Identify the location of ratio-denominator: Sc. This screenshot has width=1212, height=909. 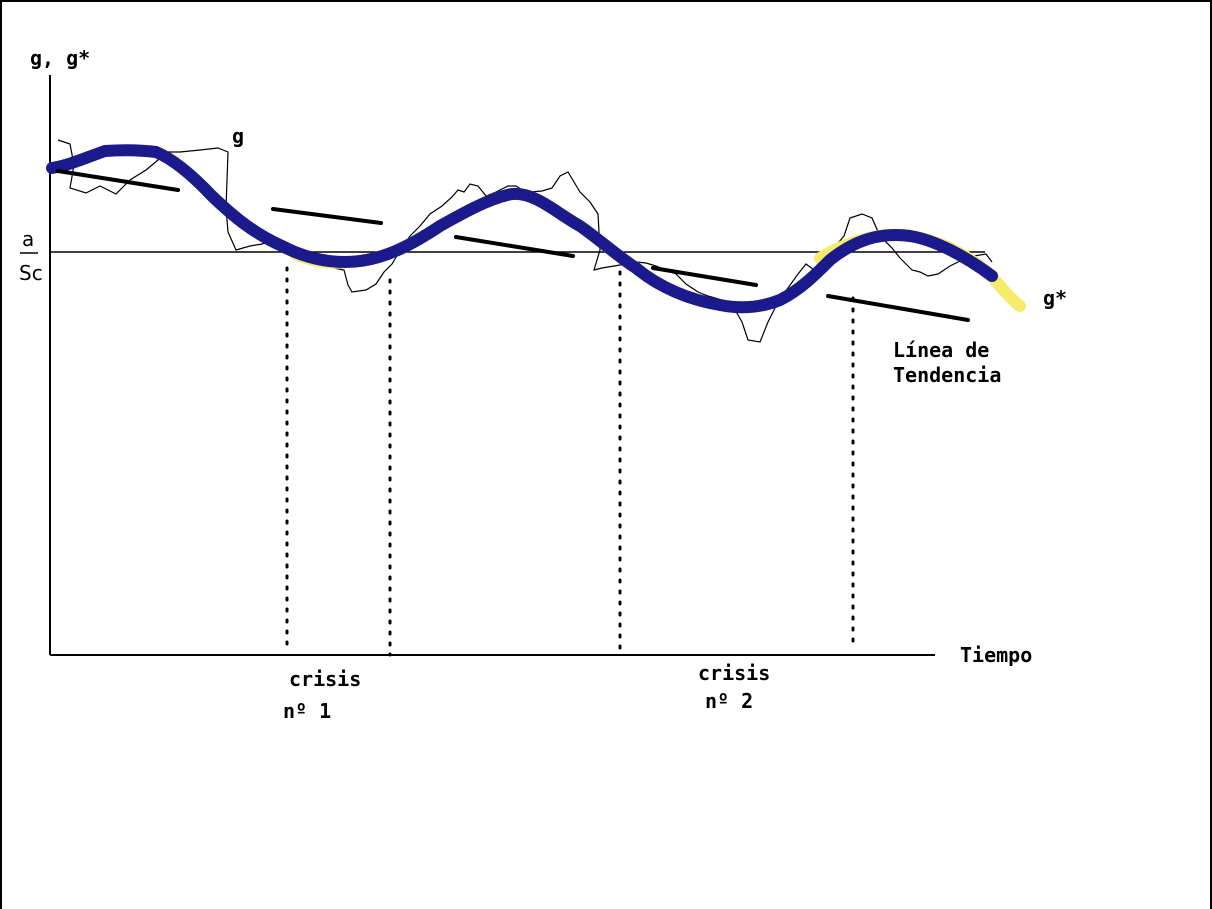
(31, 273).